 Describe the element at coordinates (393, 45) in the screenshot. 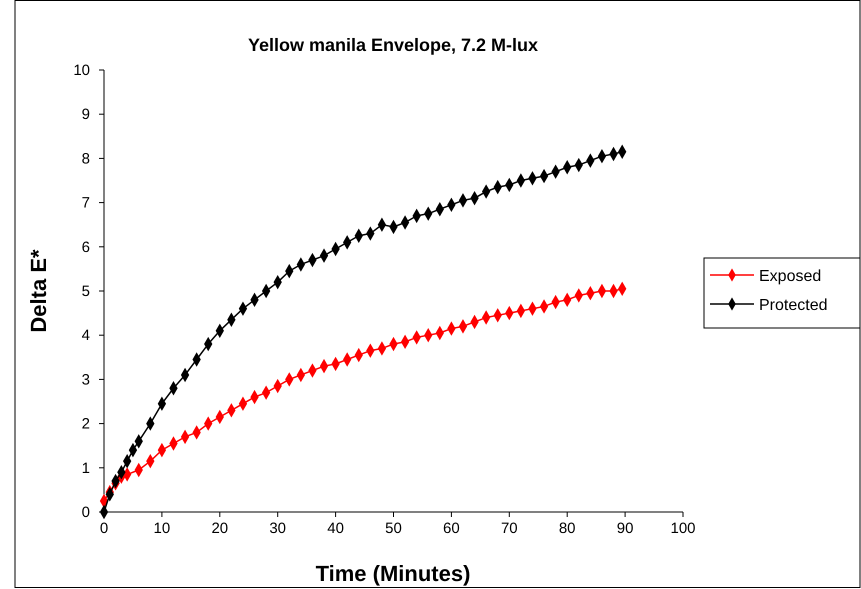

I see `chart-title: Yellow manila Envelope, 7.2 M-lux` at that location.